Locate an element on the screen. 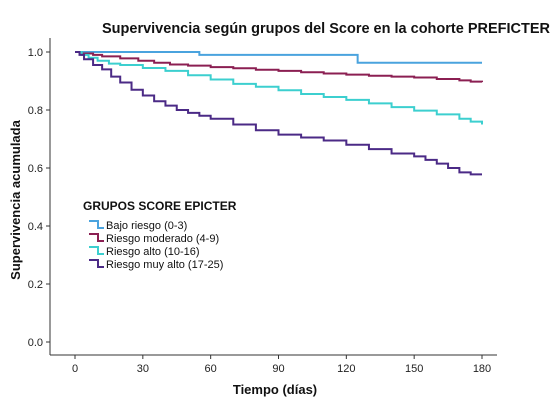  y-tick-label: 0.6 is located at coordinates (35, 169).